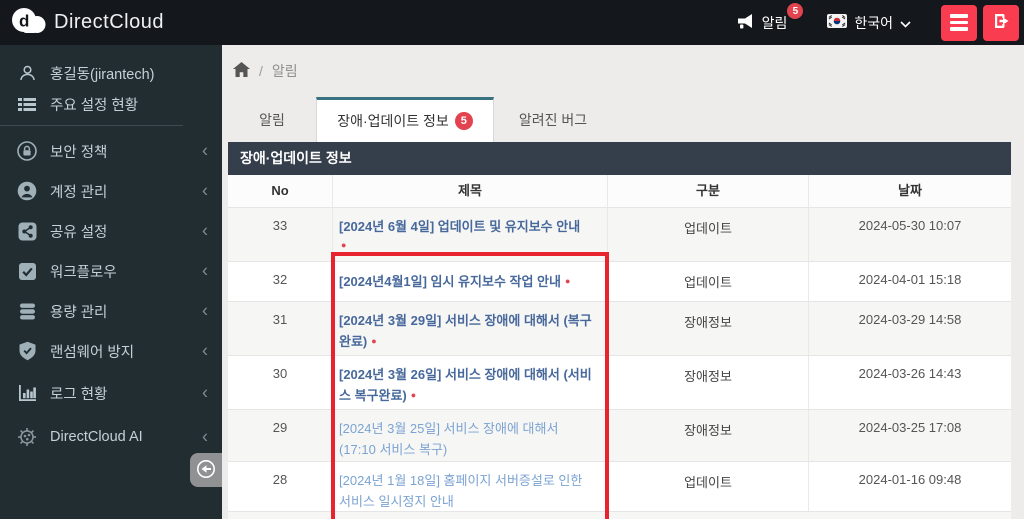  I want to click on breadcrumb: / 알림, so click(623, 71).